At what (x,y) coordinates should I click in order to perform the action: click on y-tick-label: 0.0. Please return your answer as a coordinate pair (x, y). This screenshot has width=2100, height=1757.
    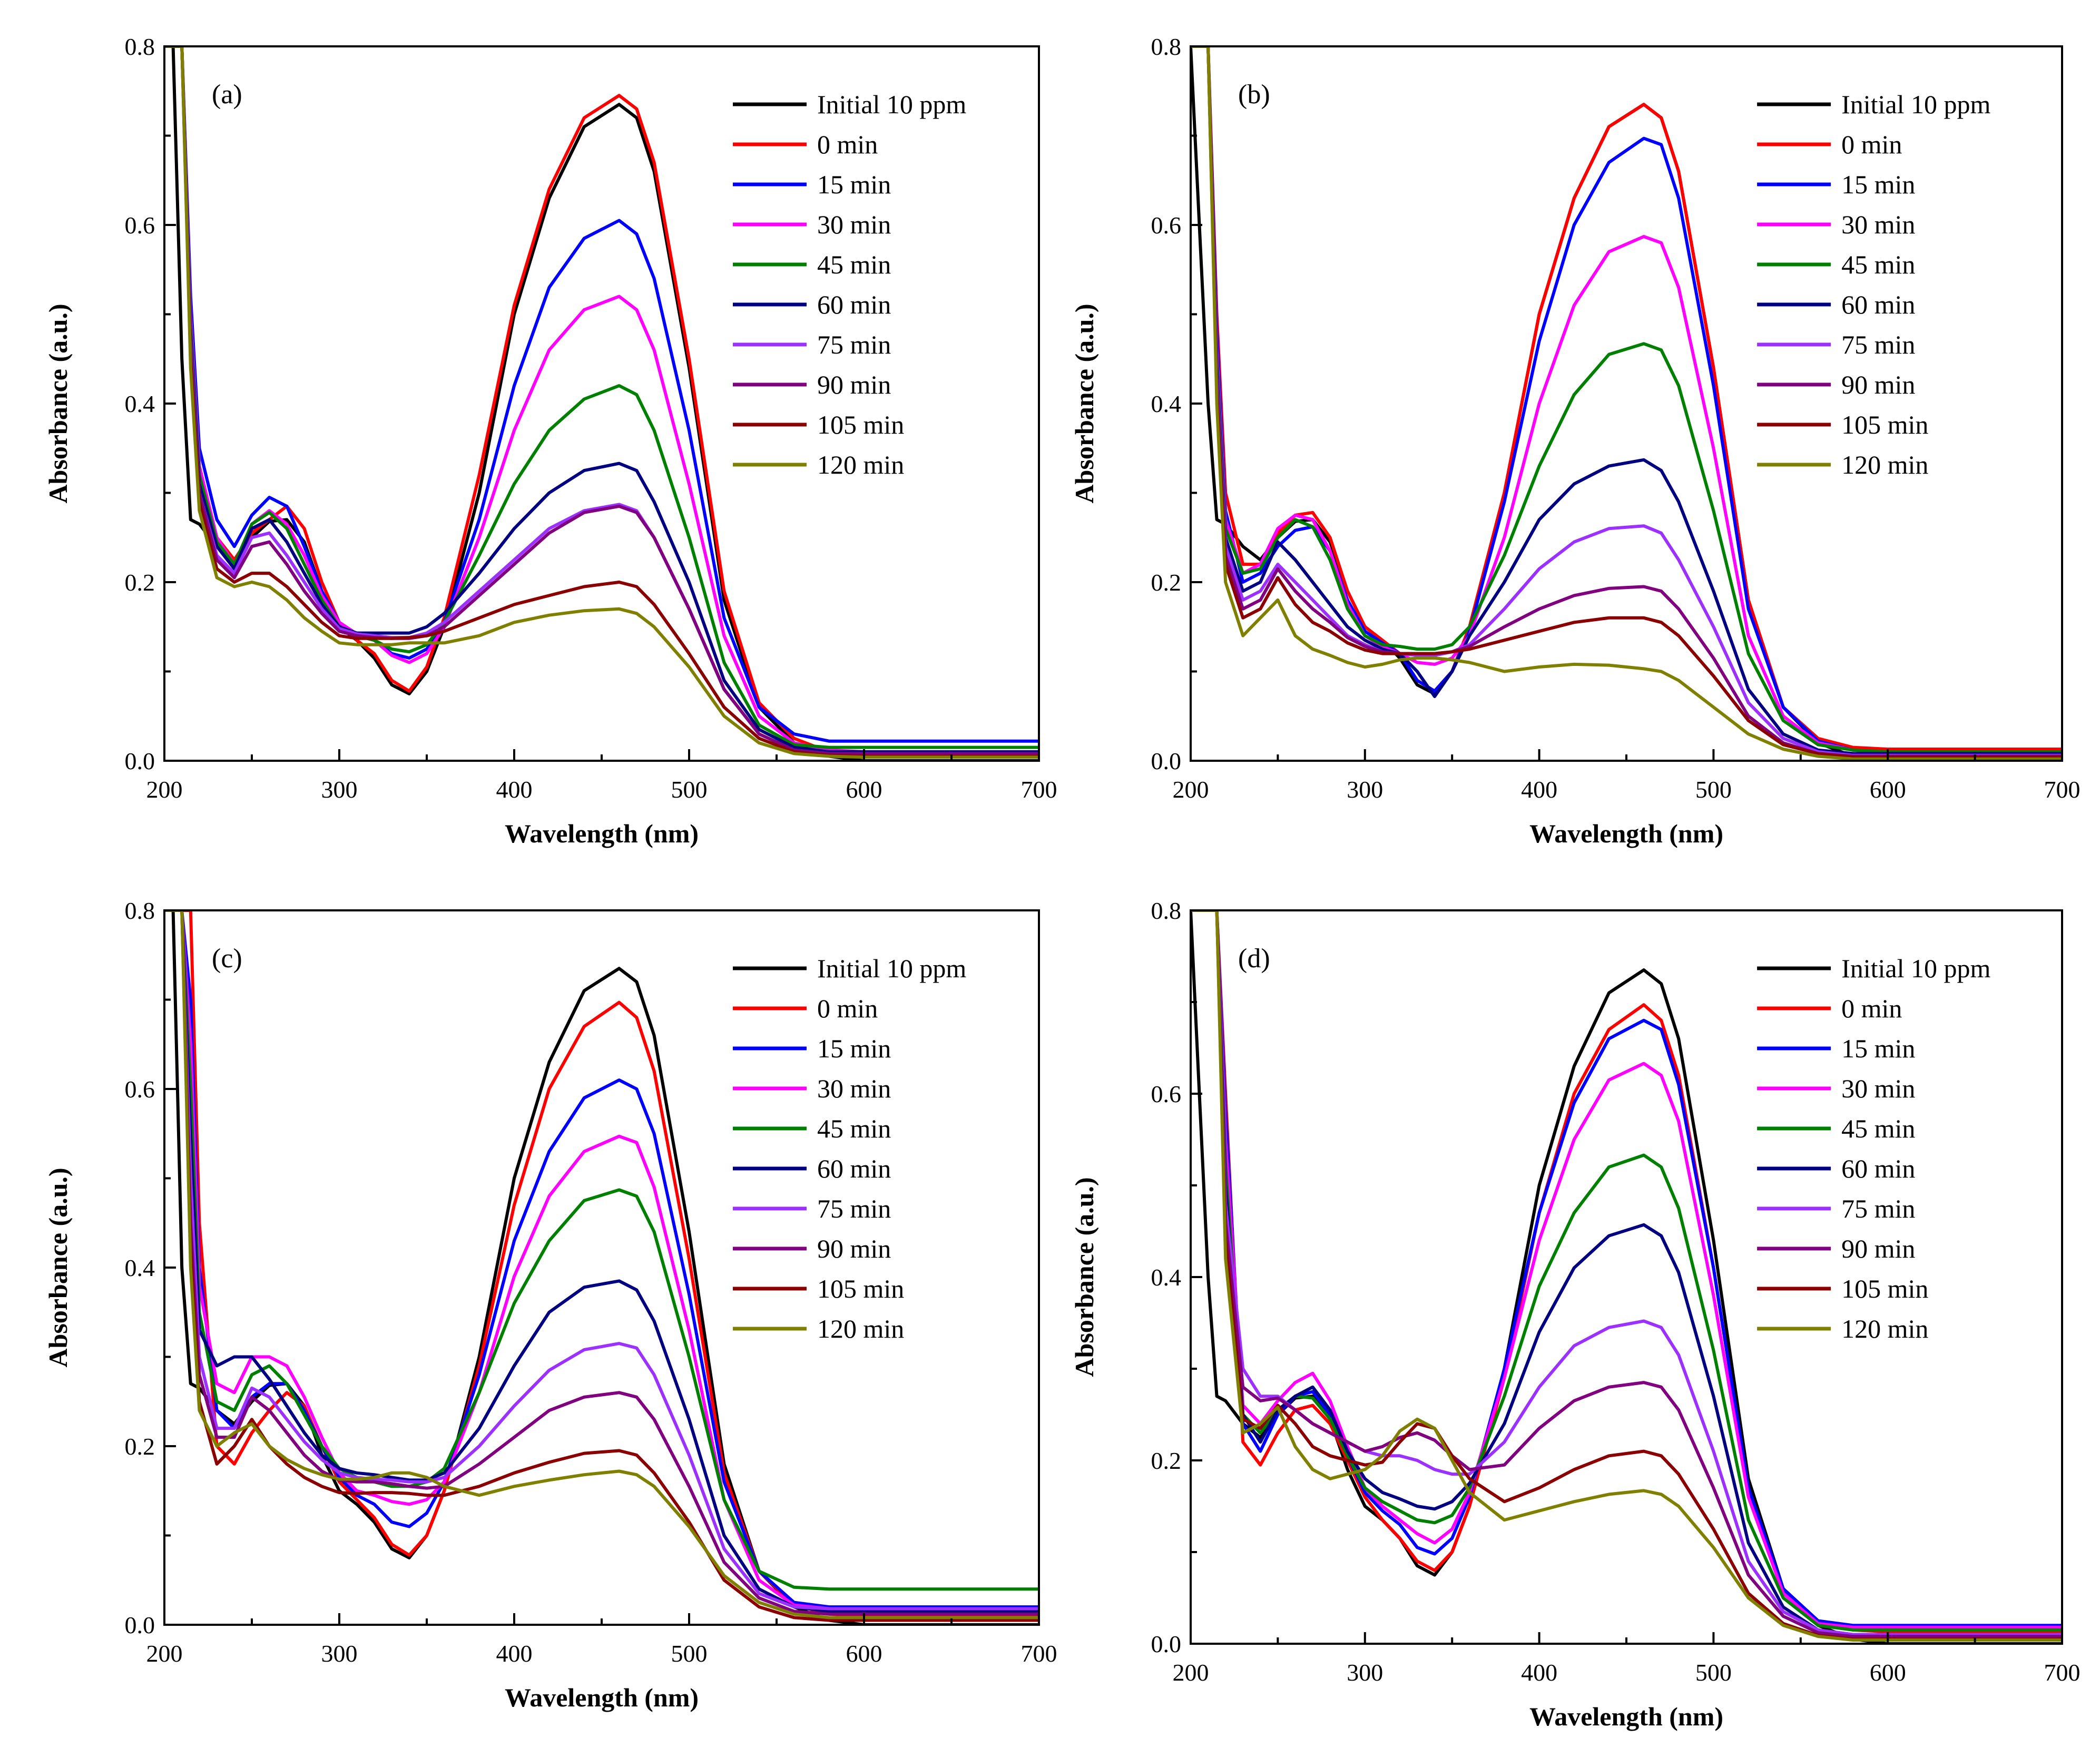
    Looking at the image, I should click on (140, 761).